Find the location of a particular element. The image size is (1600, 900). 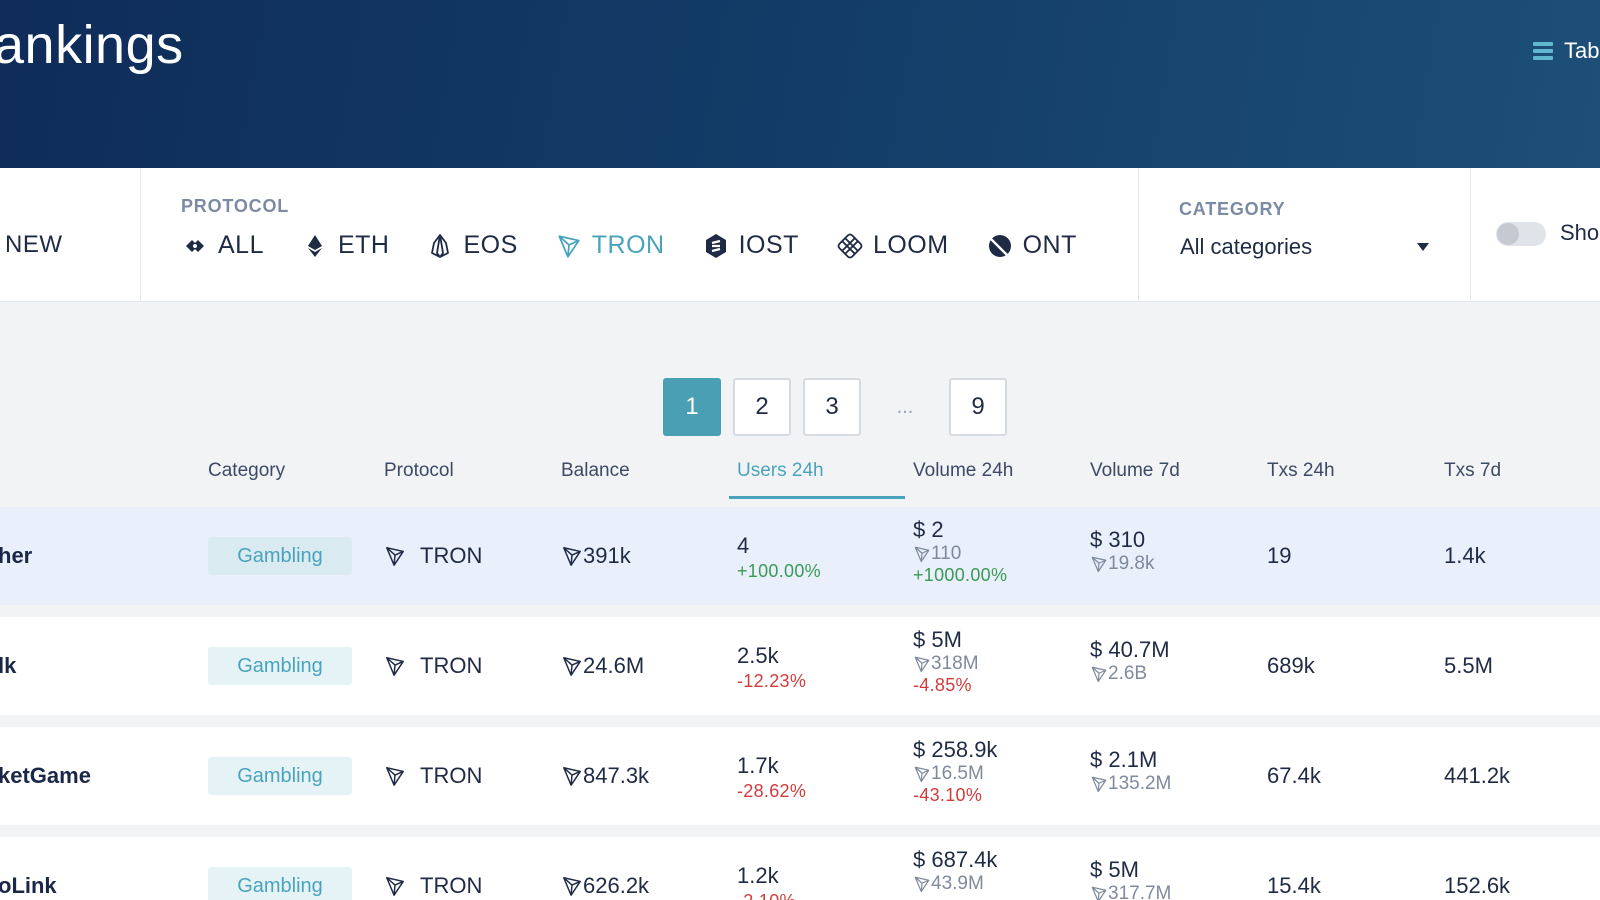

dapp-name: her is located at coordinates (16, 555).